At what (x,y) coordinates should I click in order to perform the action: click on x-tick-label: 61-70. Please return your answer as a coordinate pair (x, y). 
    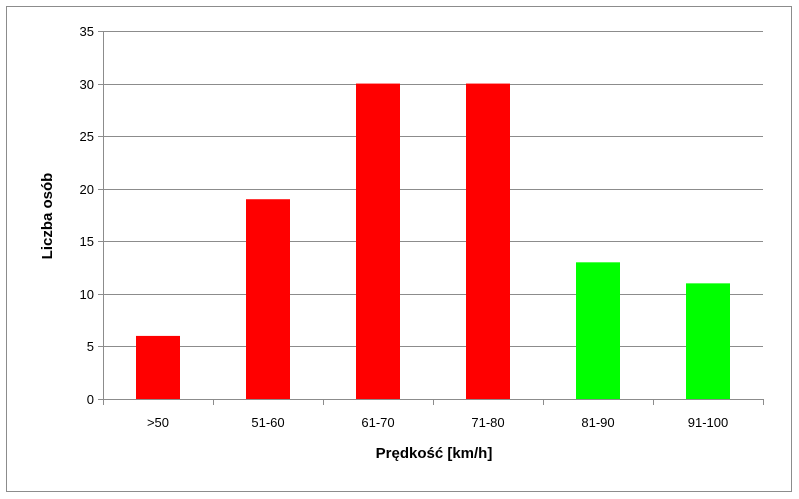
    Looking at the image, I should click on (377, 422).